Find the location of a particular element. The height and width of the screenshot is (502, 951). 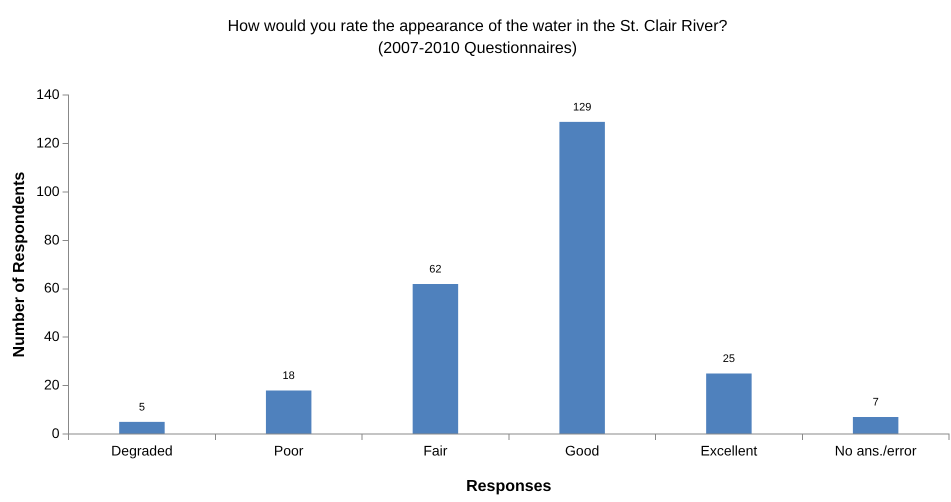

x-tick-label: Good is located at coordinates (582, 450).